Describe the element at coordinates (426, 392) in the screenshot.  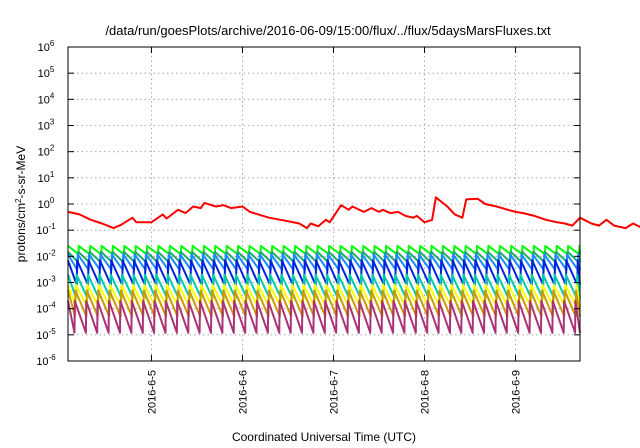
I see `x-tick-label: 2016-6-8` at that location.